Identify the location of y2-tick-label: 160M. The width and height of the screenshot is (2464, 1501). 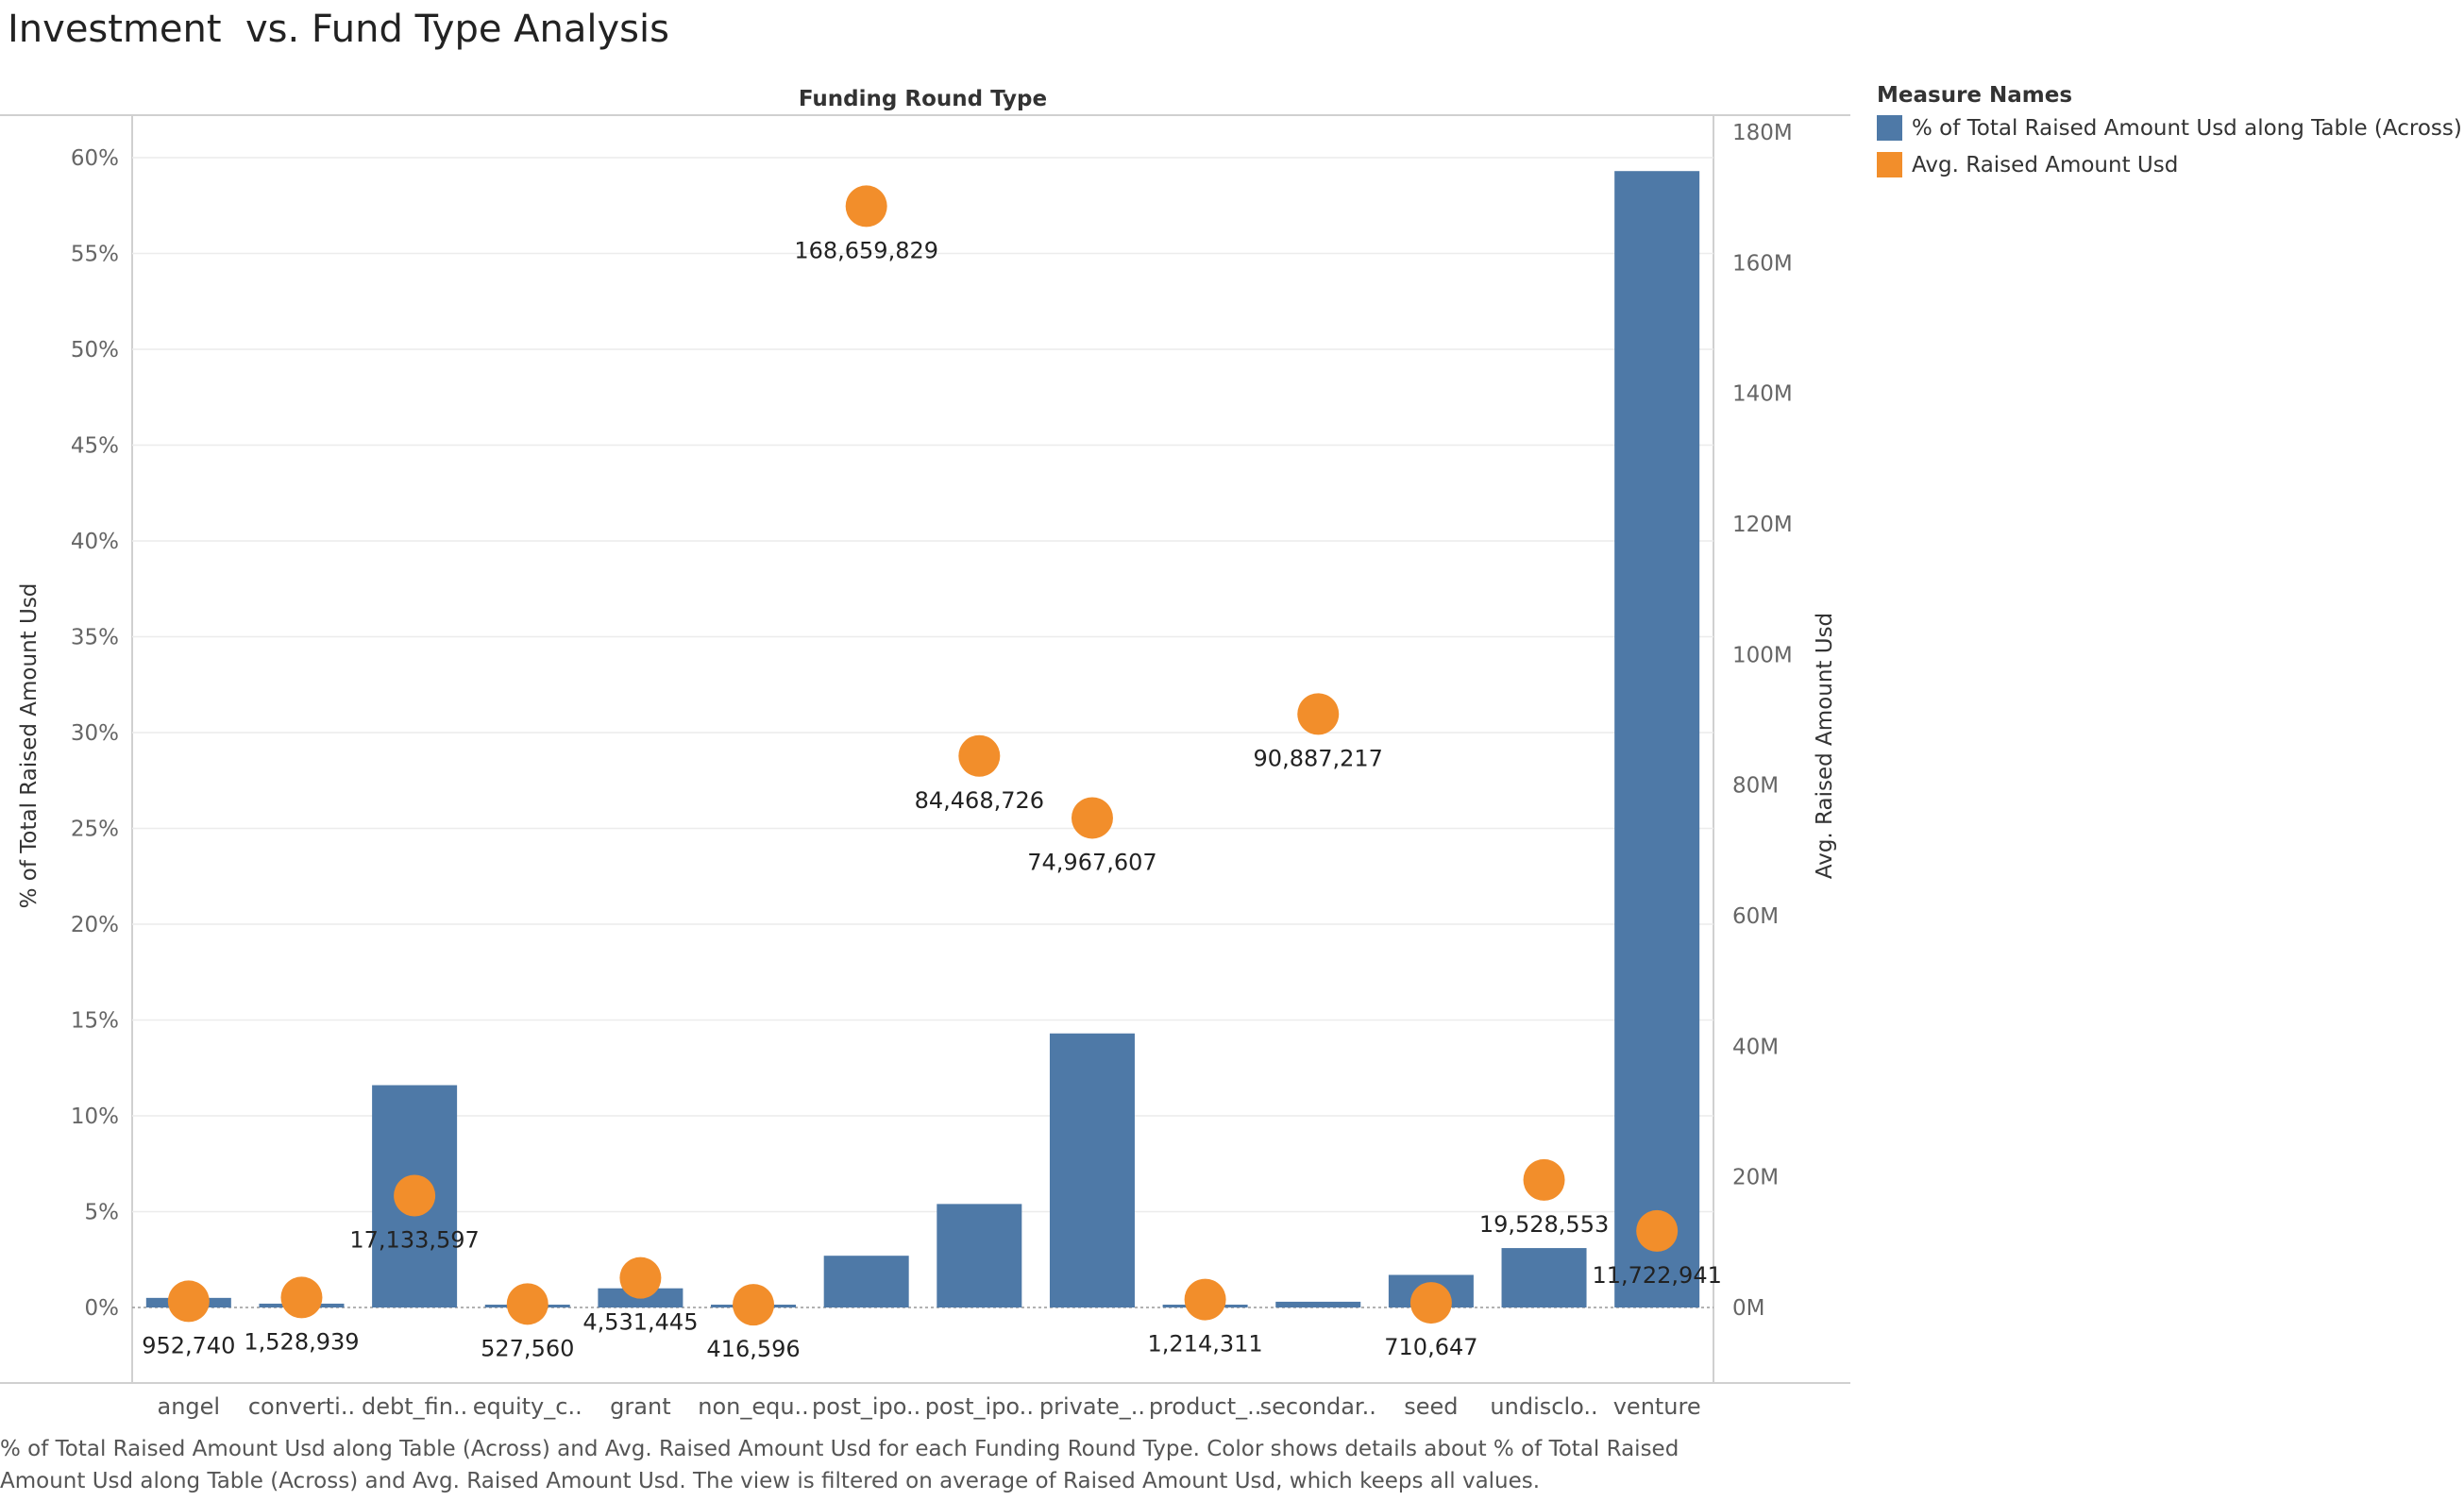
(1762, 263).